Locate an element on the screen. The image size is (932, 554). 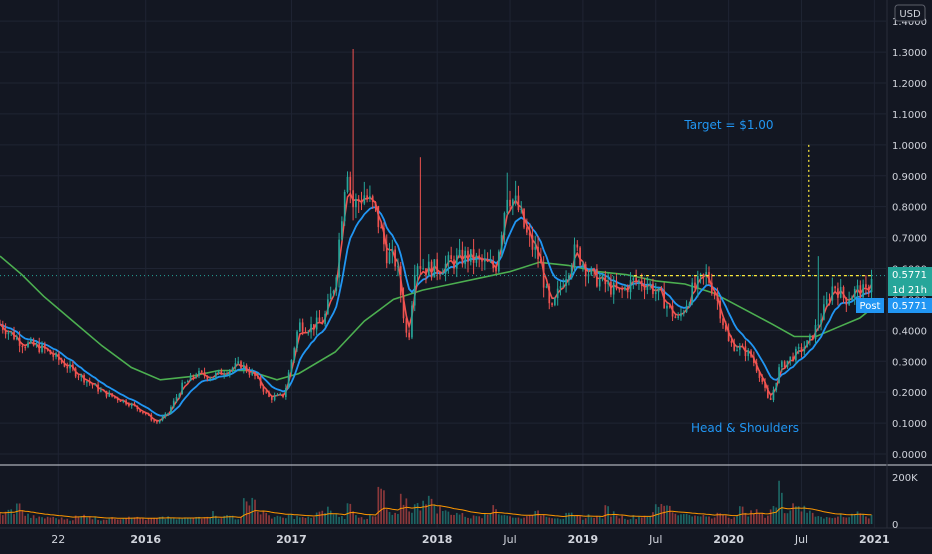
pattern-annotation: Head & Shoulders is located at coordinates (745, 428).